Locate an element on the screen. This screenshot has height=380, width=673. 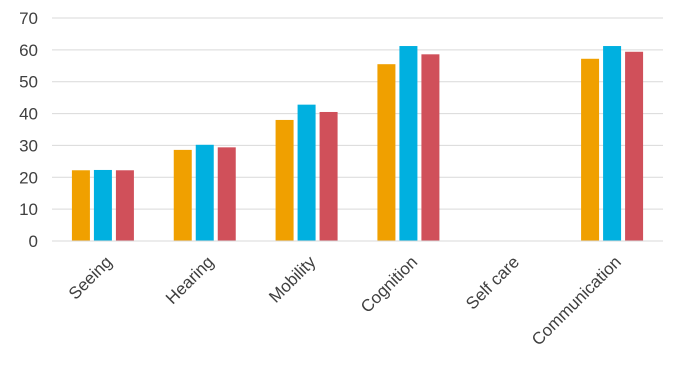
bar-hearing-s1 is located at coordinates (182, 195).